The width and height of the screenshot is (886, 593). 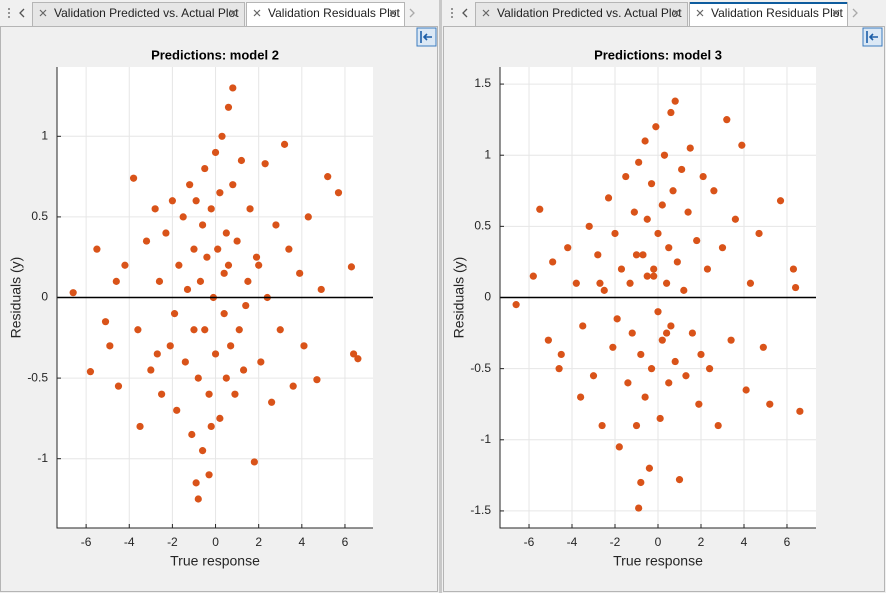 I want to click on x-tick-label: -6, so click(x=529, y=542).